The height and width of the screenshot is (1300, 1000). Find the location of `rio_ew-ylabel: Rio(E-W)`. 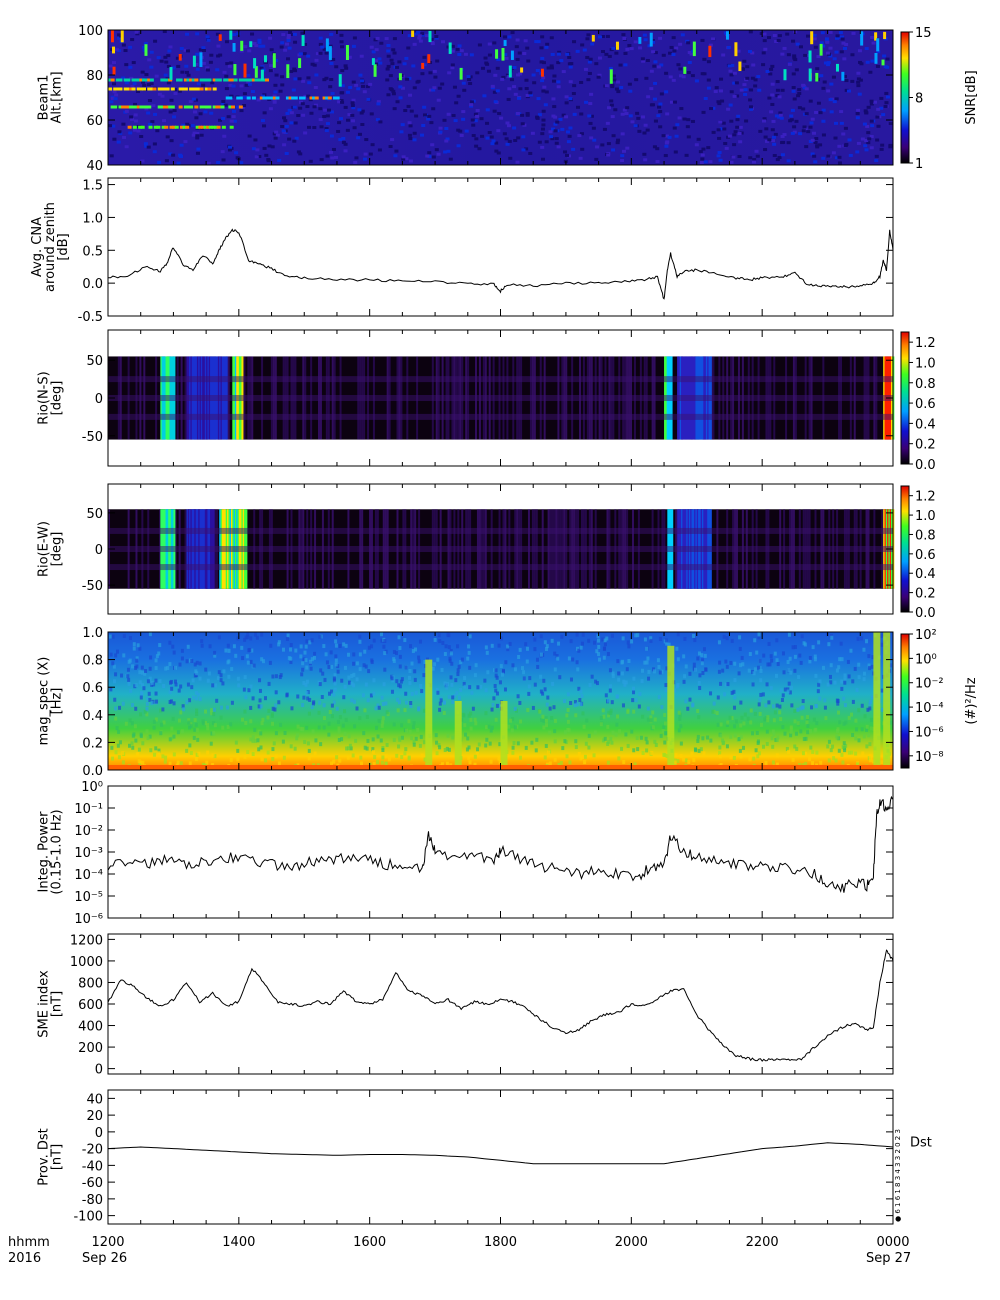

rio_ew-ylabel: Rio(E-W) is located at coordinates (44, 549).